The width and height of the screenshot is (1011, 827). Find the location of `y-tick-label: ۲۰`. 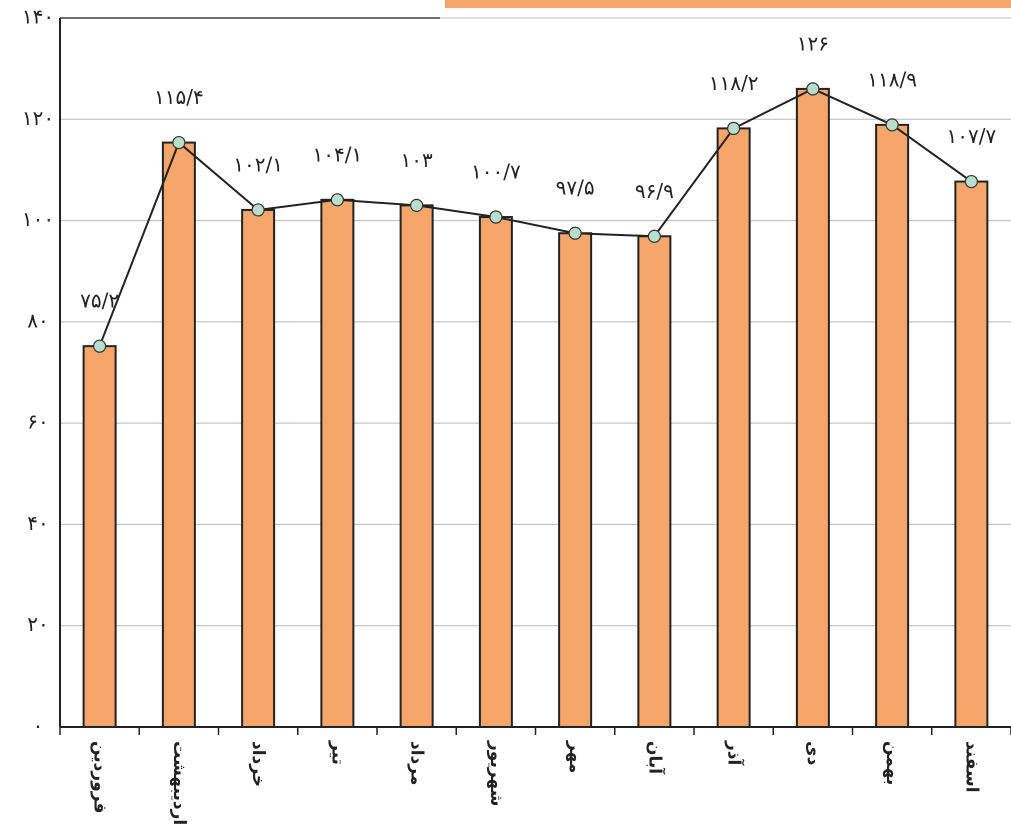

y-tick-label: ۲۰ is located at coordinates (37, 624).